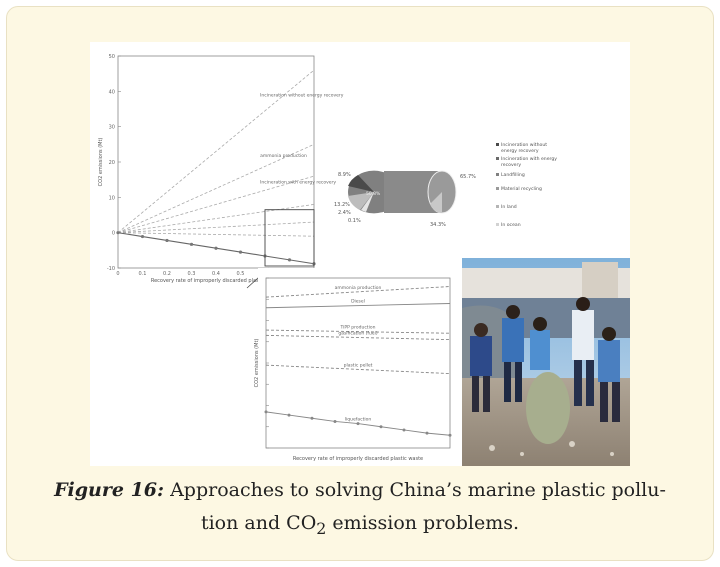 The width and height of the screenshot is (720, 567). I want to click on legend-label: In ocean, so click(511, 225).